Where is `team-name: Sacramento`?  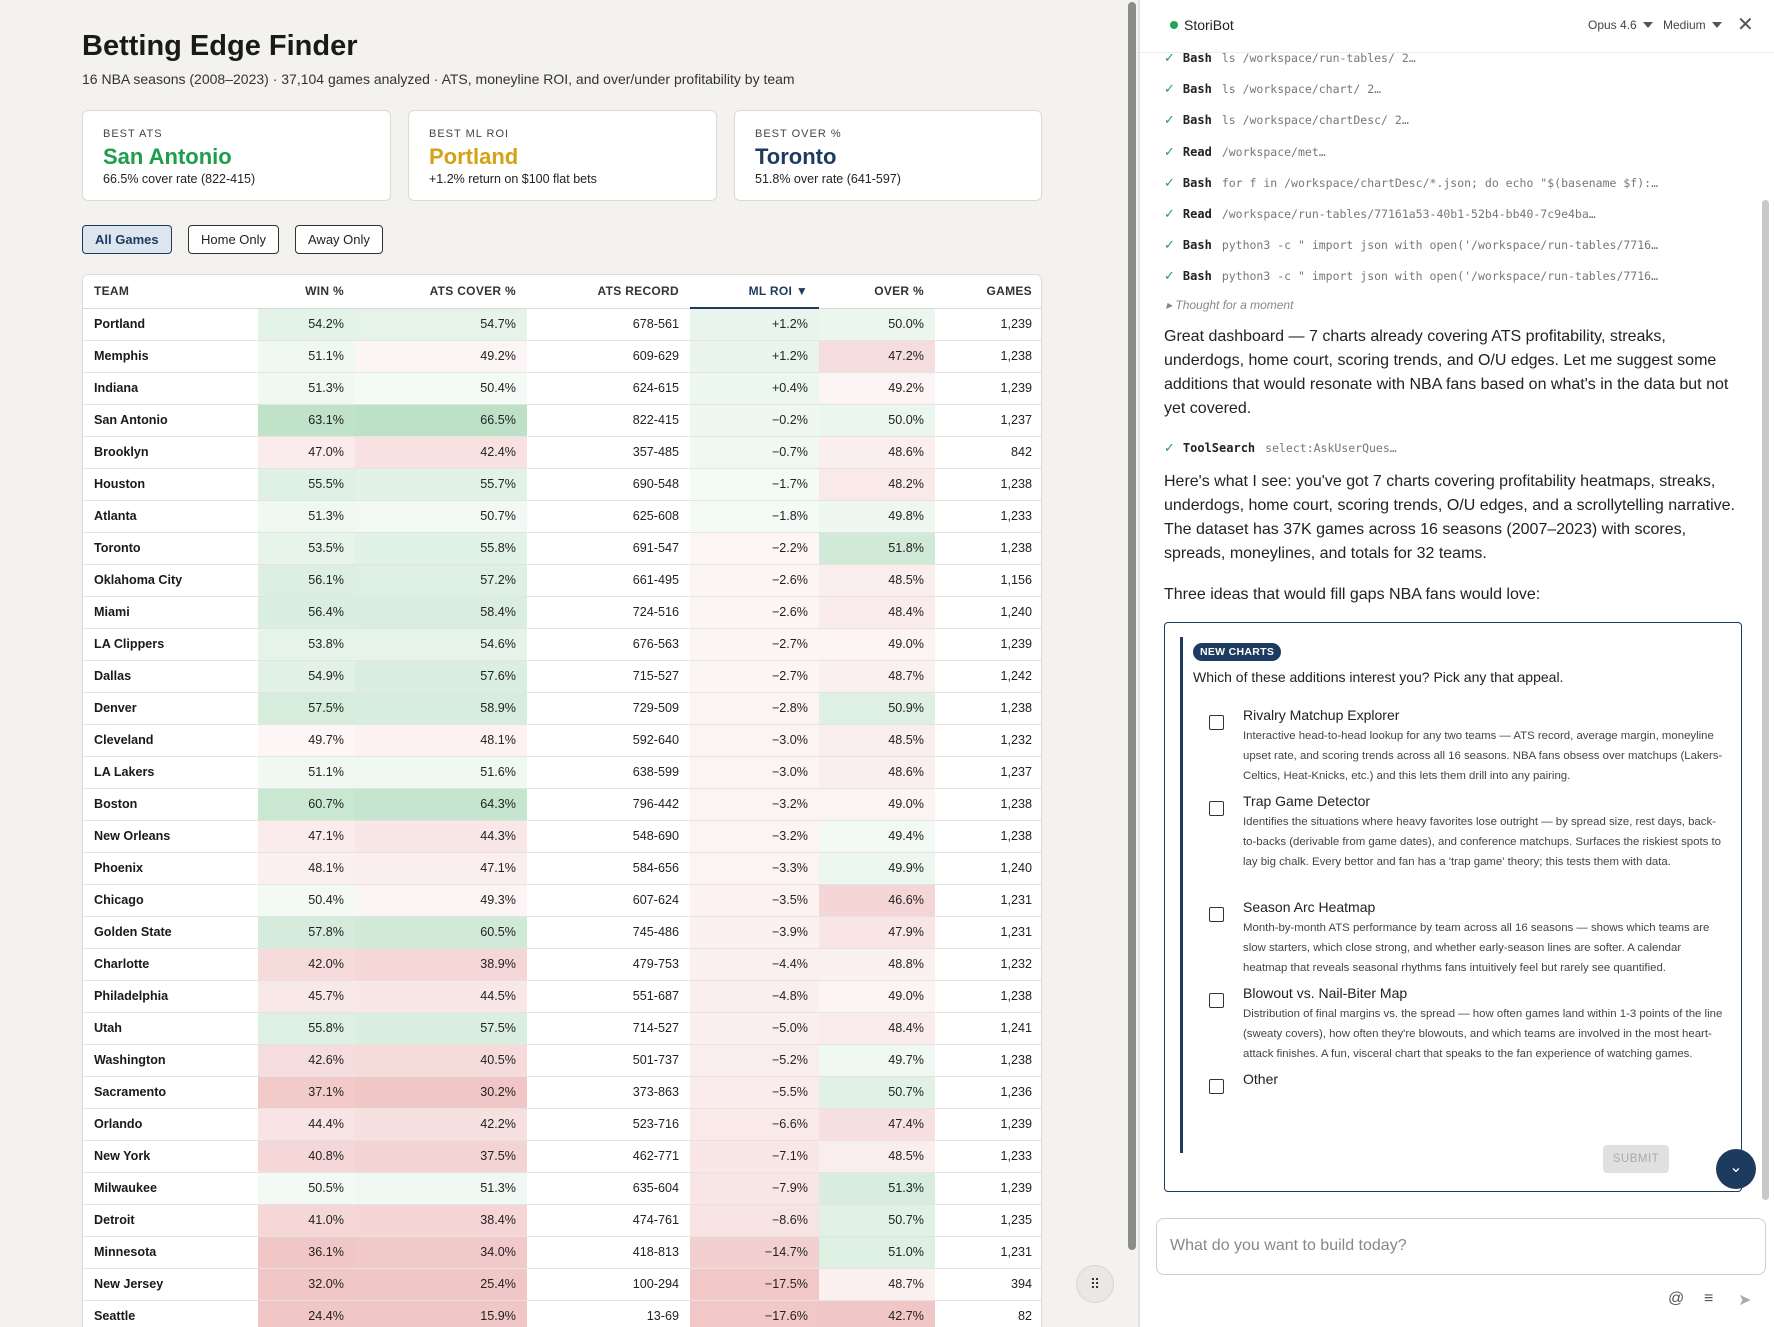
team-name: Sacramento is located at coordinates (170, 1092).